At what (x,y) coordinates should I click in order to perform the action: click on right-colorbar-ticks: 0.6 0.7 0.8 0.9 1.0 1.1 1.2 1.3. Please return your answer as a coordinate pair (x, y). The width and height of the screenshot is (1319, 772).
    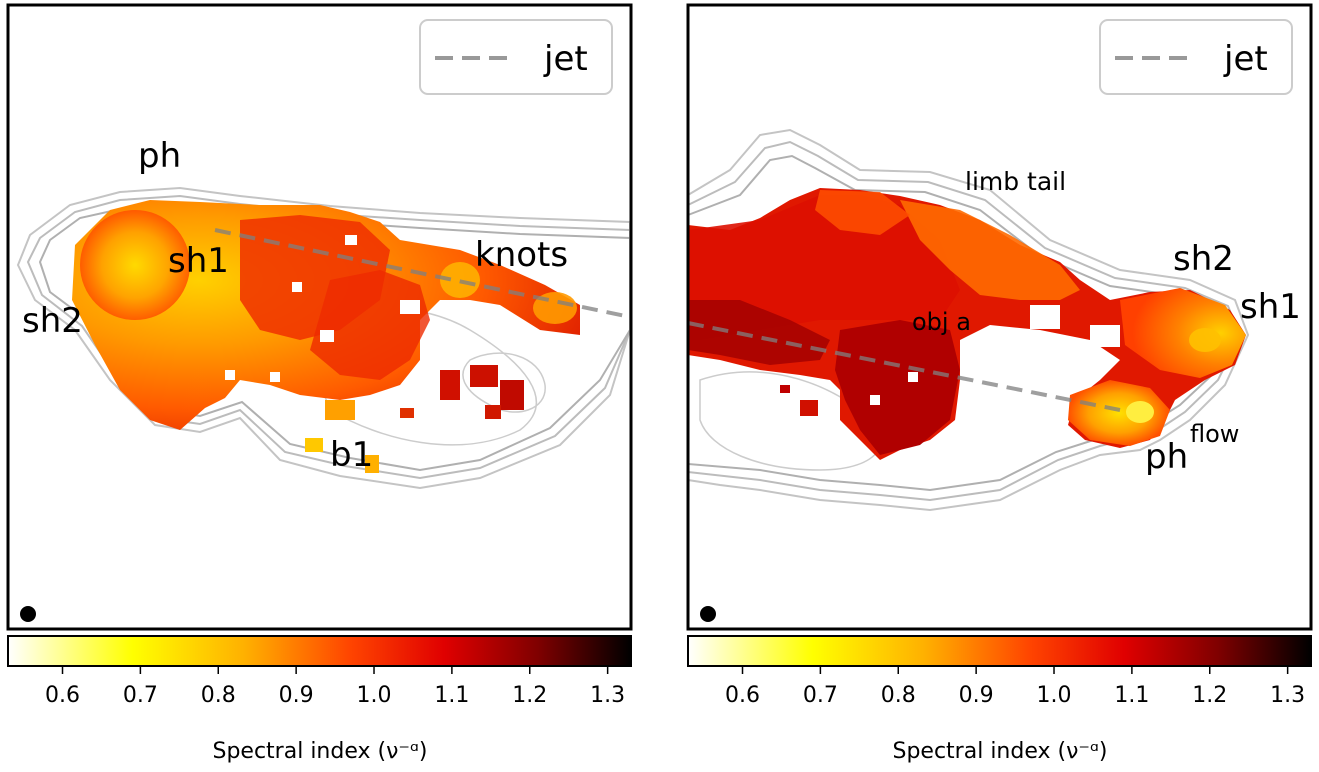
    Looking at the image, I should click on (1015, 687).